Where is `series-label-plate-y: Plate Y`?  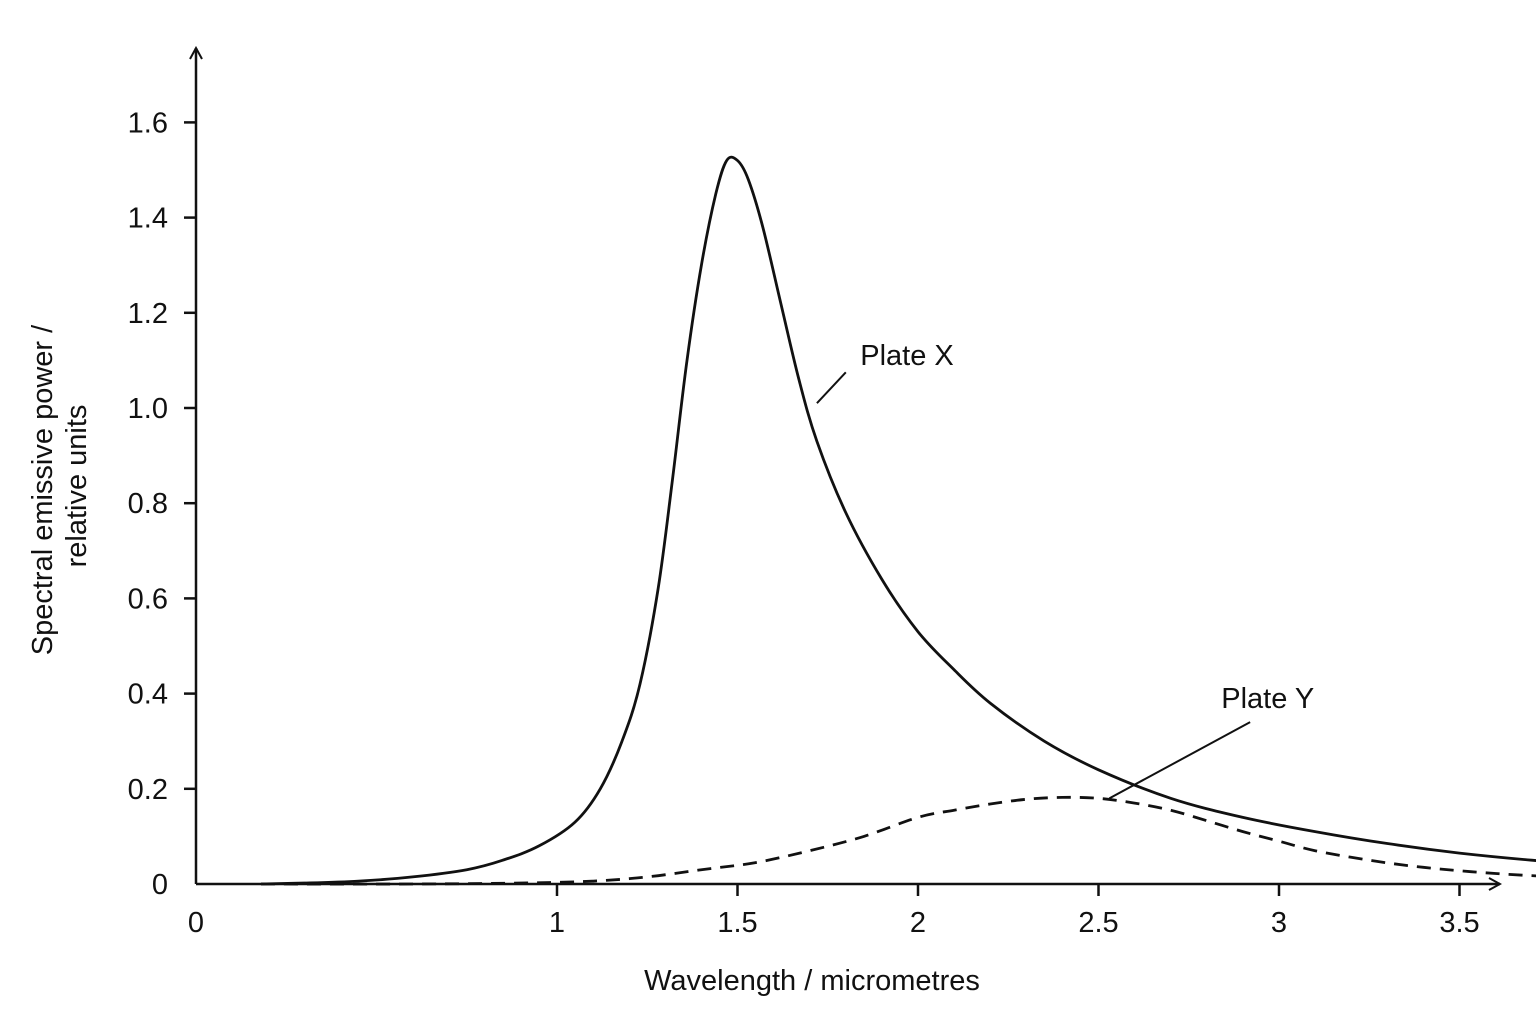 series-label-plate-y: Plate Y is located at coordinates (1267, 699).